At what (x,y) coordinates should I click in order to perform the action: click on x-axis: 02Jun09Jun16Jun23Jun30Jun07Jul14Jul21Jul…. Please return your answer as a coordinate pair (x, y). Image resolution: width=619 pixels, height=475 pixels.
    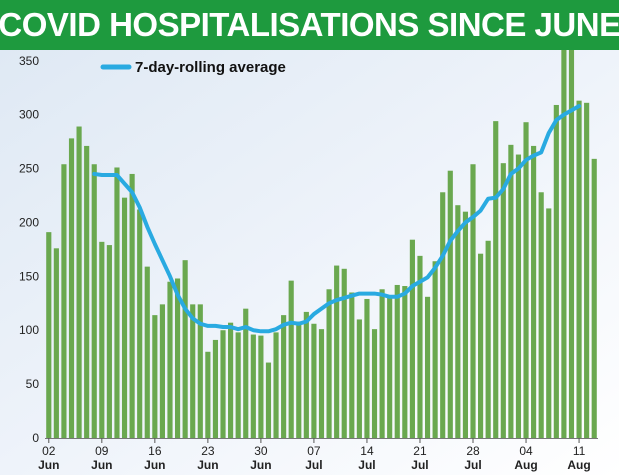
    Looking at the image, I should click on (318, 455).